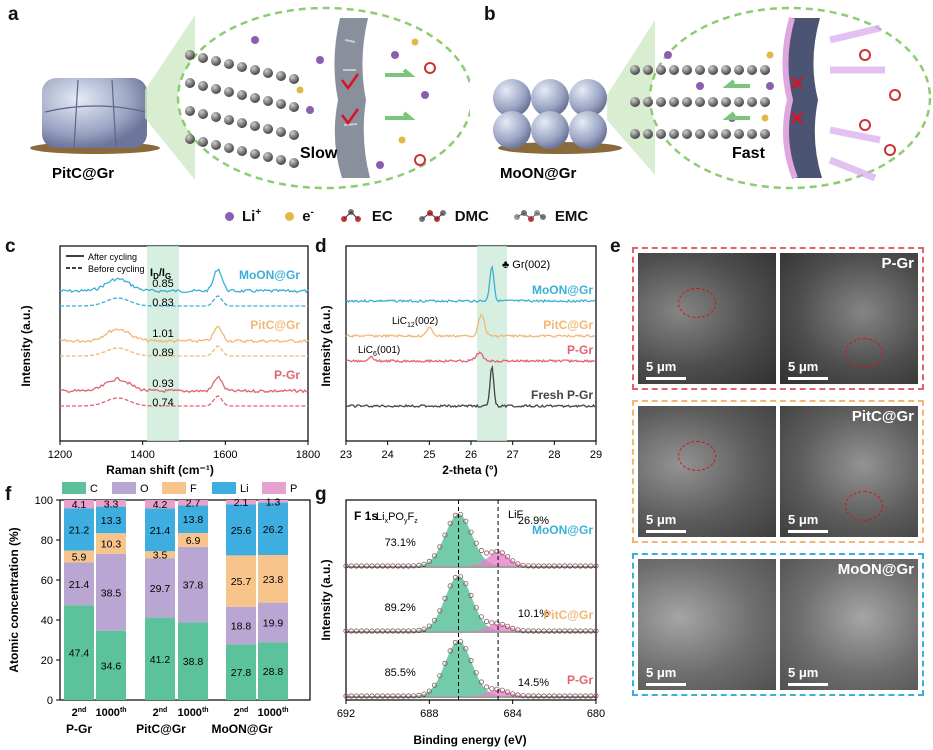  Describe the element at coordinates (287, 375) in the screenshot. I see `raman-series-label: P-Gr` at that location.